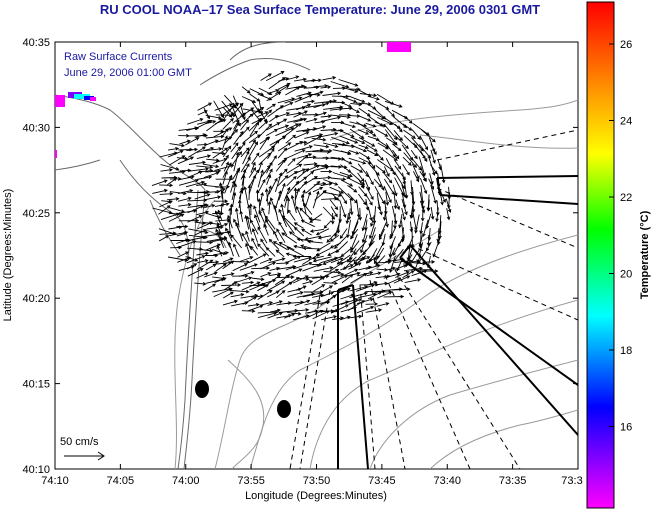 The height and width of the screenshot is (511, 651). I want to click on colorbar-tick-label: 18, so click(626, 351).